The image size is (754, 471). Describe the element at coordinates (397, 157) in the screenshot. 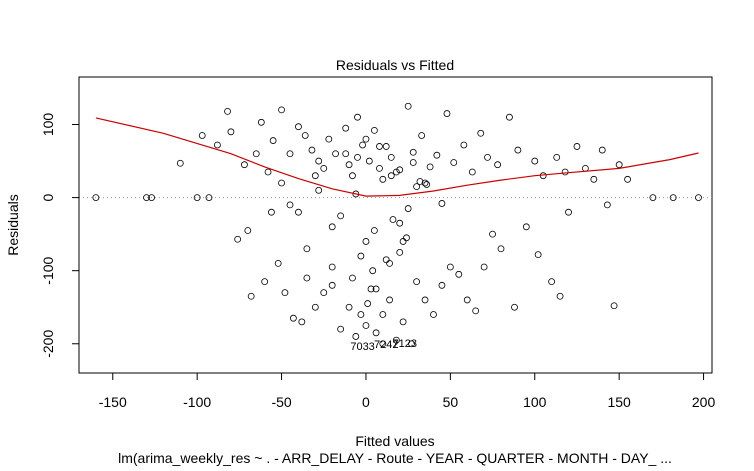

I see `smoother-line` at that location.